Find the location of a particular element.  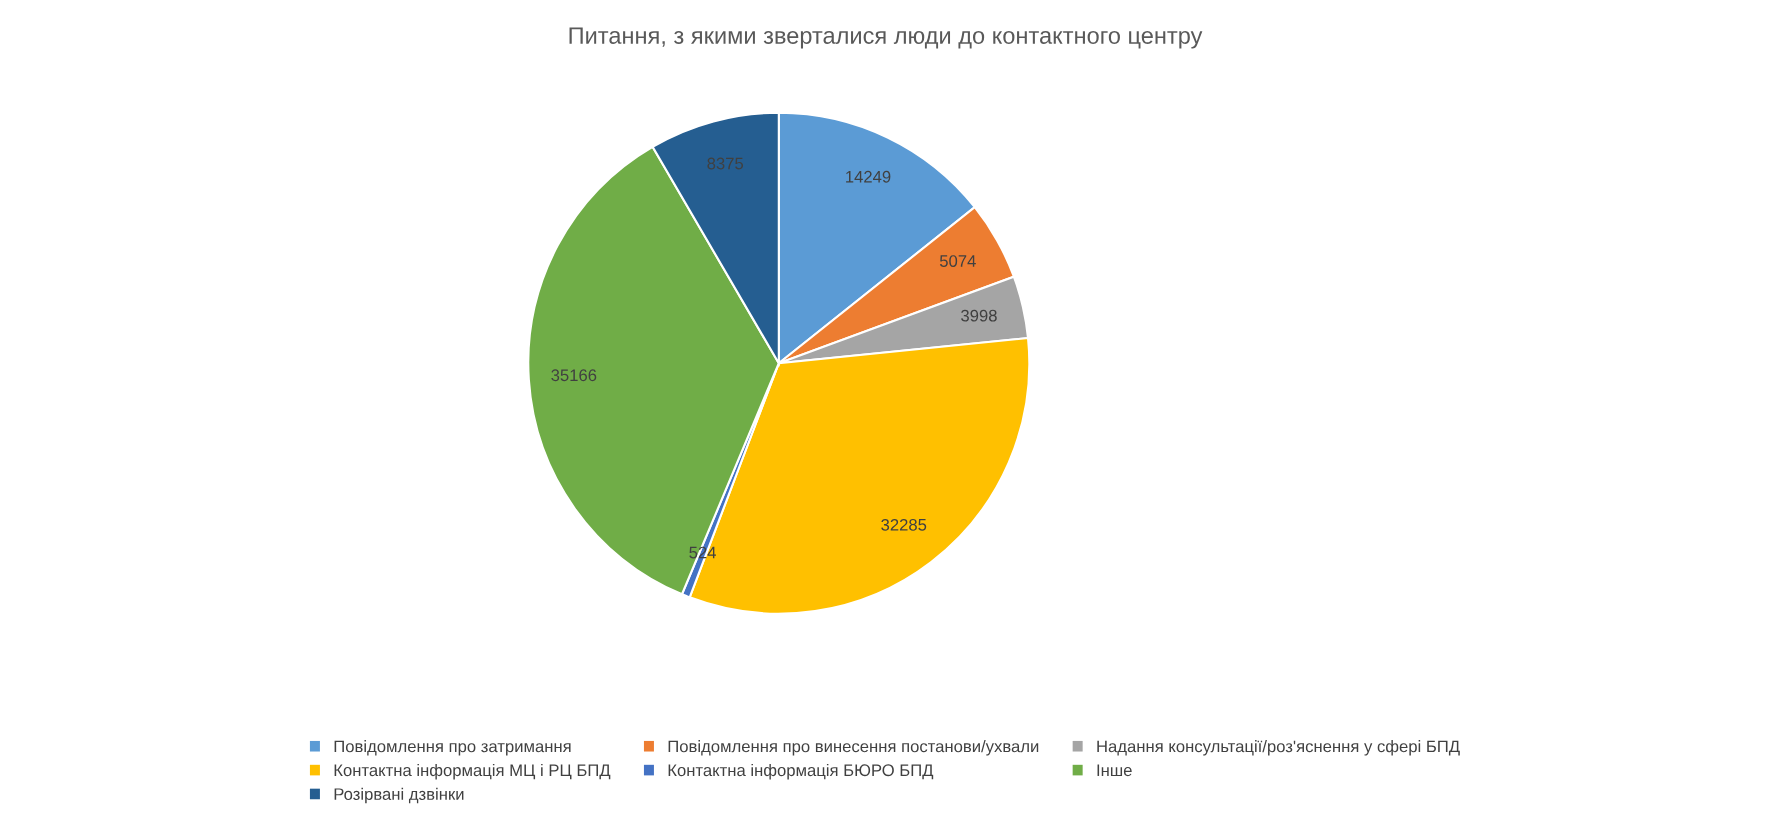

data-label: 8375 is located at coordinates (725, 163).